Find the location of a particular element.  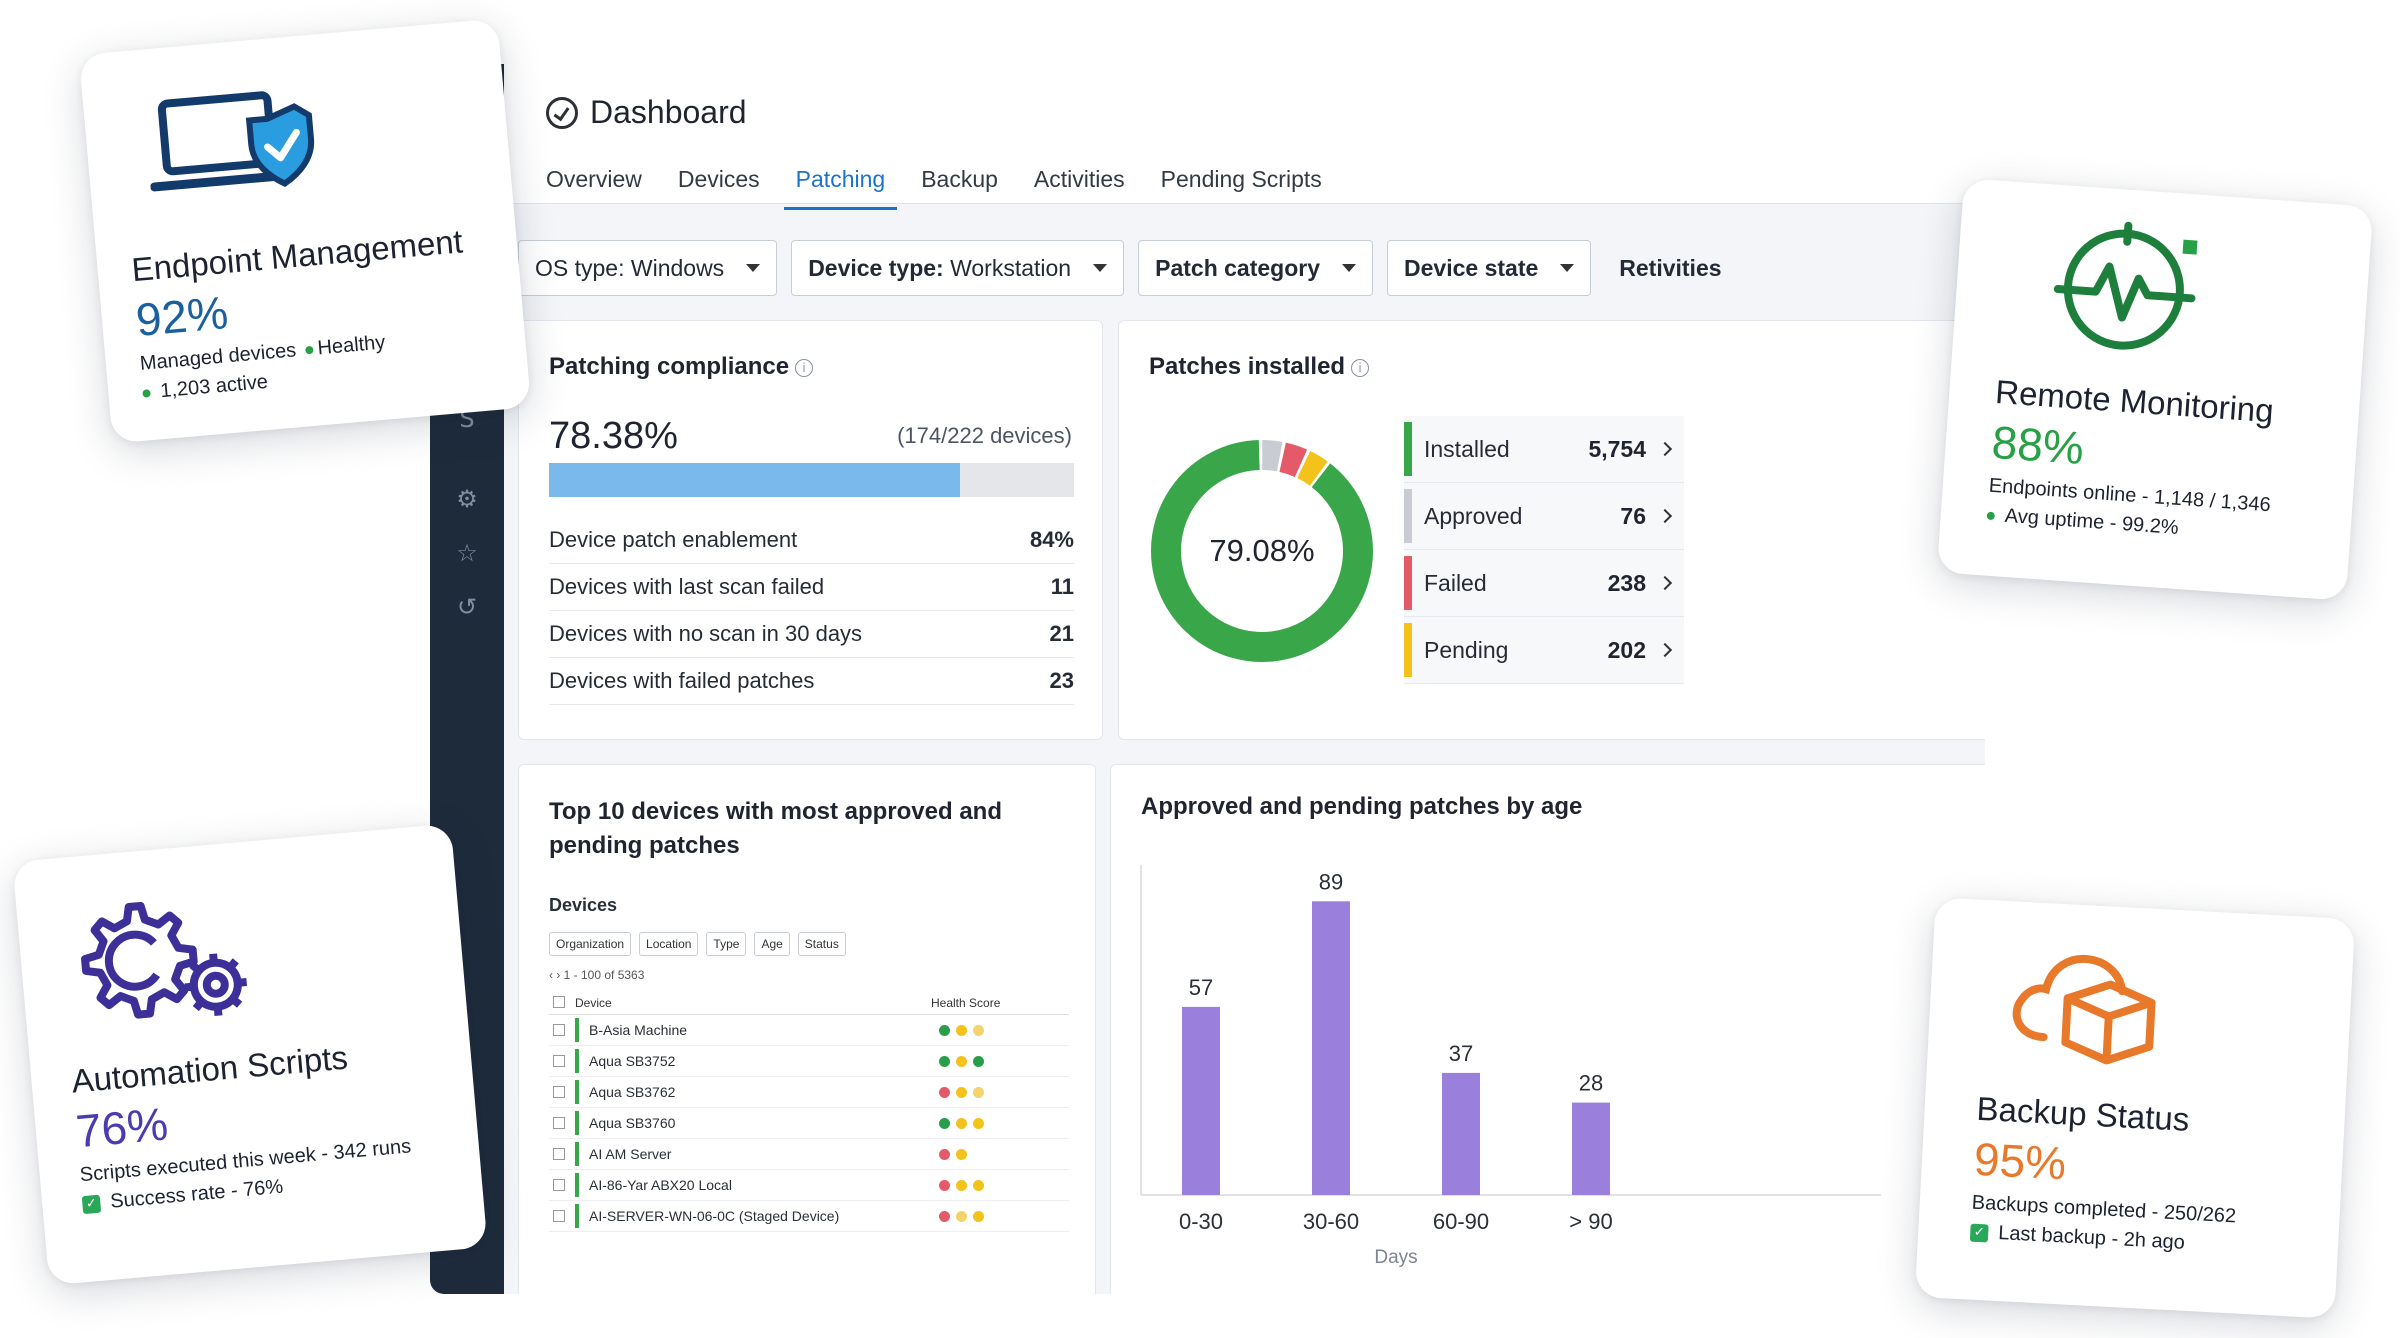

donut-center-label: 79.08% is located at coordinates (1262, 550).